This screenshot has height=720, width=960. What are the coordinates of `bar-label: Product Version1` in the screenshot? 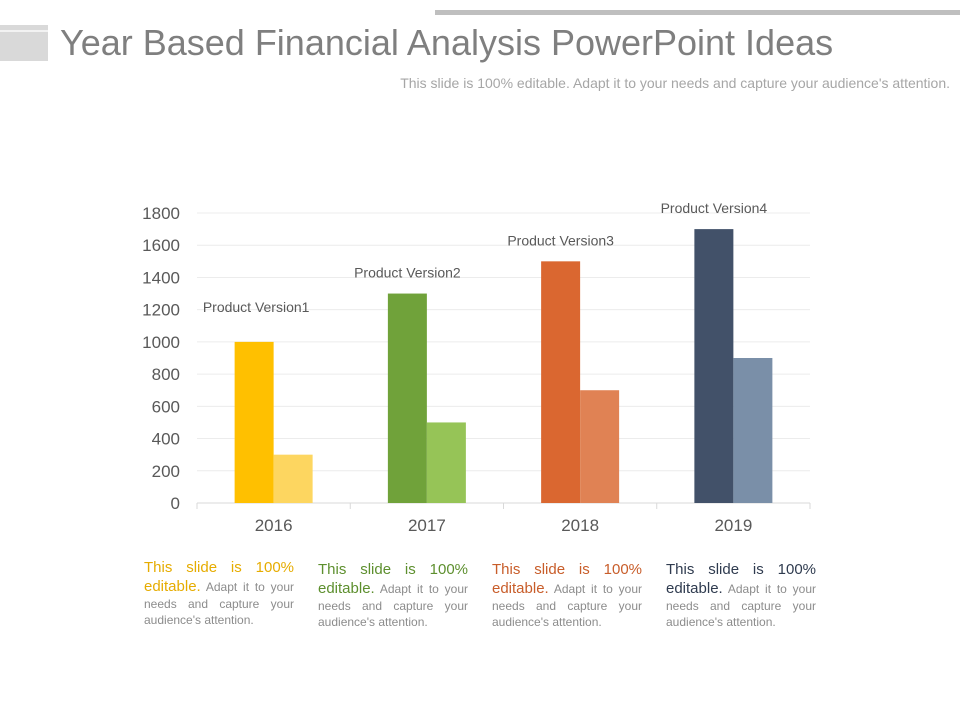 It's located at (256, 307).